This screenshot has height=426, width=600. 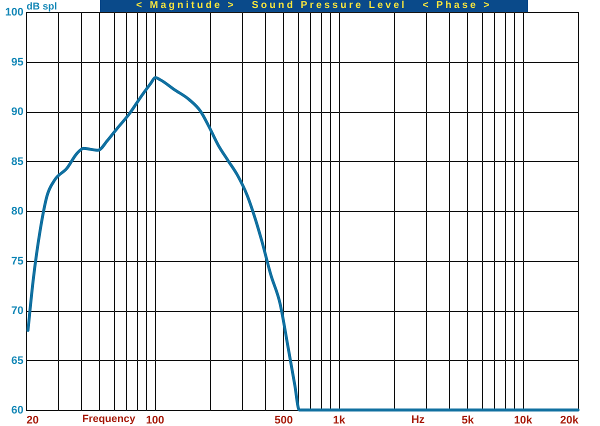 What do you see at coordinates (314, 6) in the screenshot?
I see `chart-title: < Magnitude > Sound Pressure Level < Phase >` at bounding box center [314, 6].